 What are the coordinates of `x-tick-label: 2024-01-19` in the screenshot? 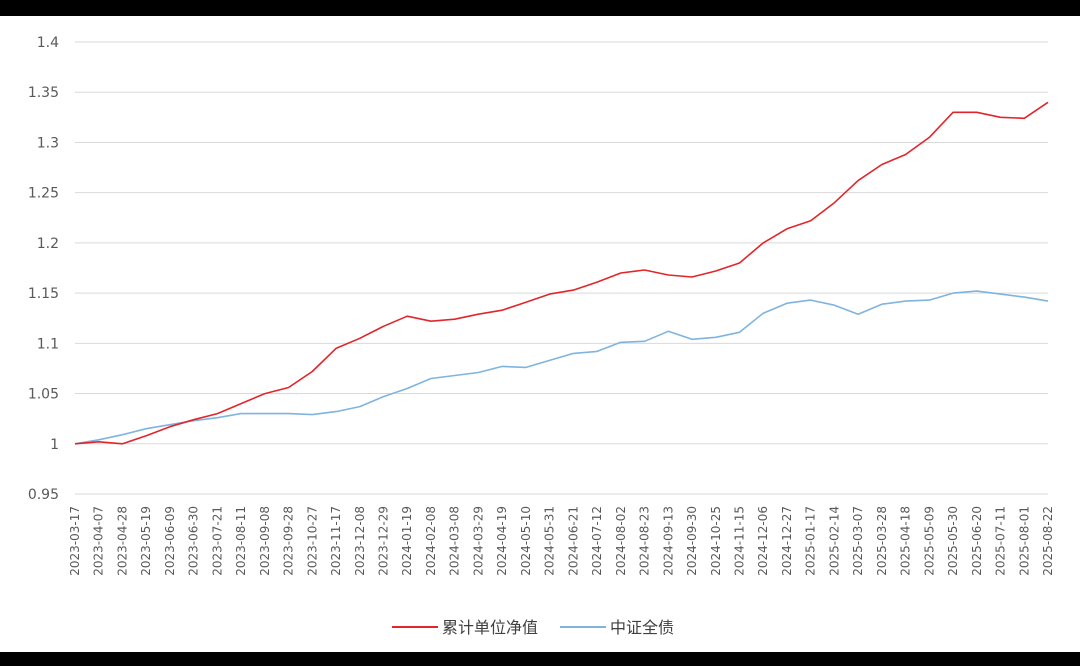 It's located at (407, 541).